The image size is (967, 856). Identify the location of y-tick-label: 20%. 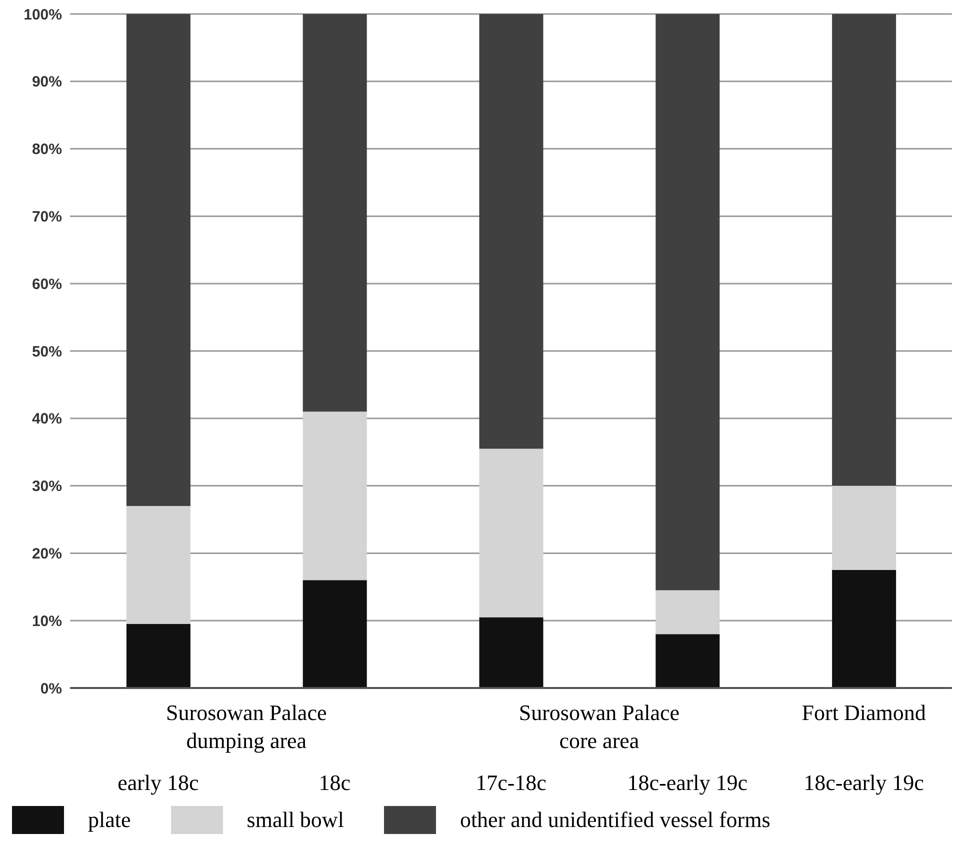
(47, 554).